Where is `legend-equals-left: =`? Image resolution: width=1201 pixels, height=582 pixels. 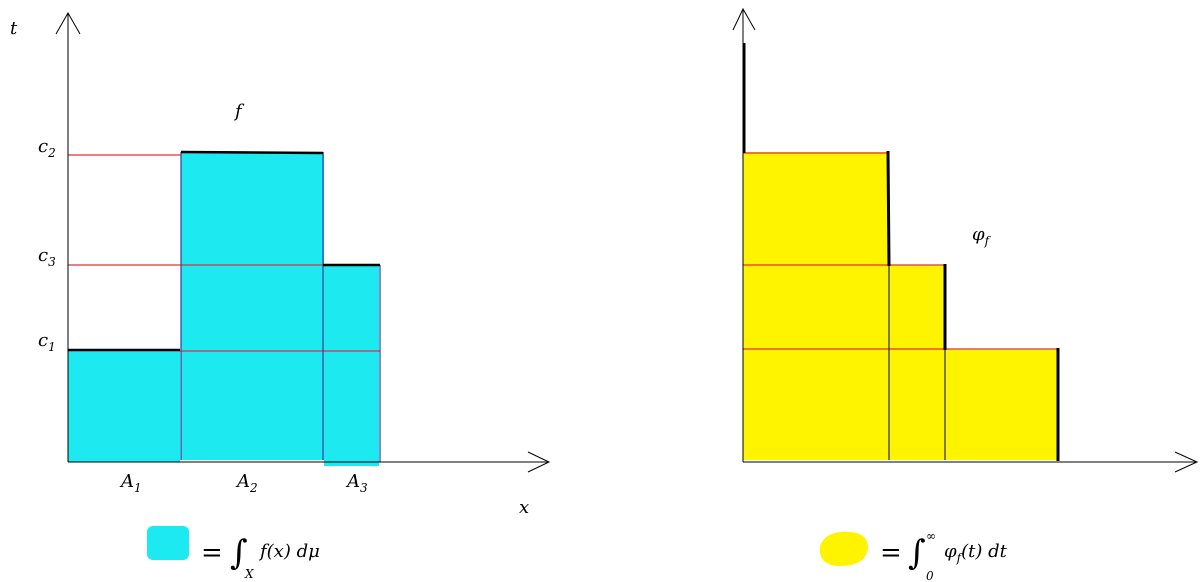
legend-equals-left: = is located at coordinates (212, 553).